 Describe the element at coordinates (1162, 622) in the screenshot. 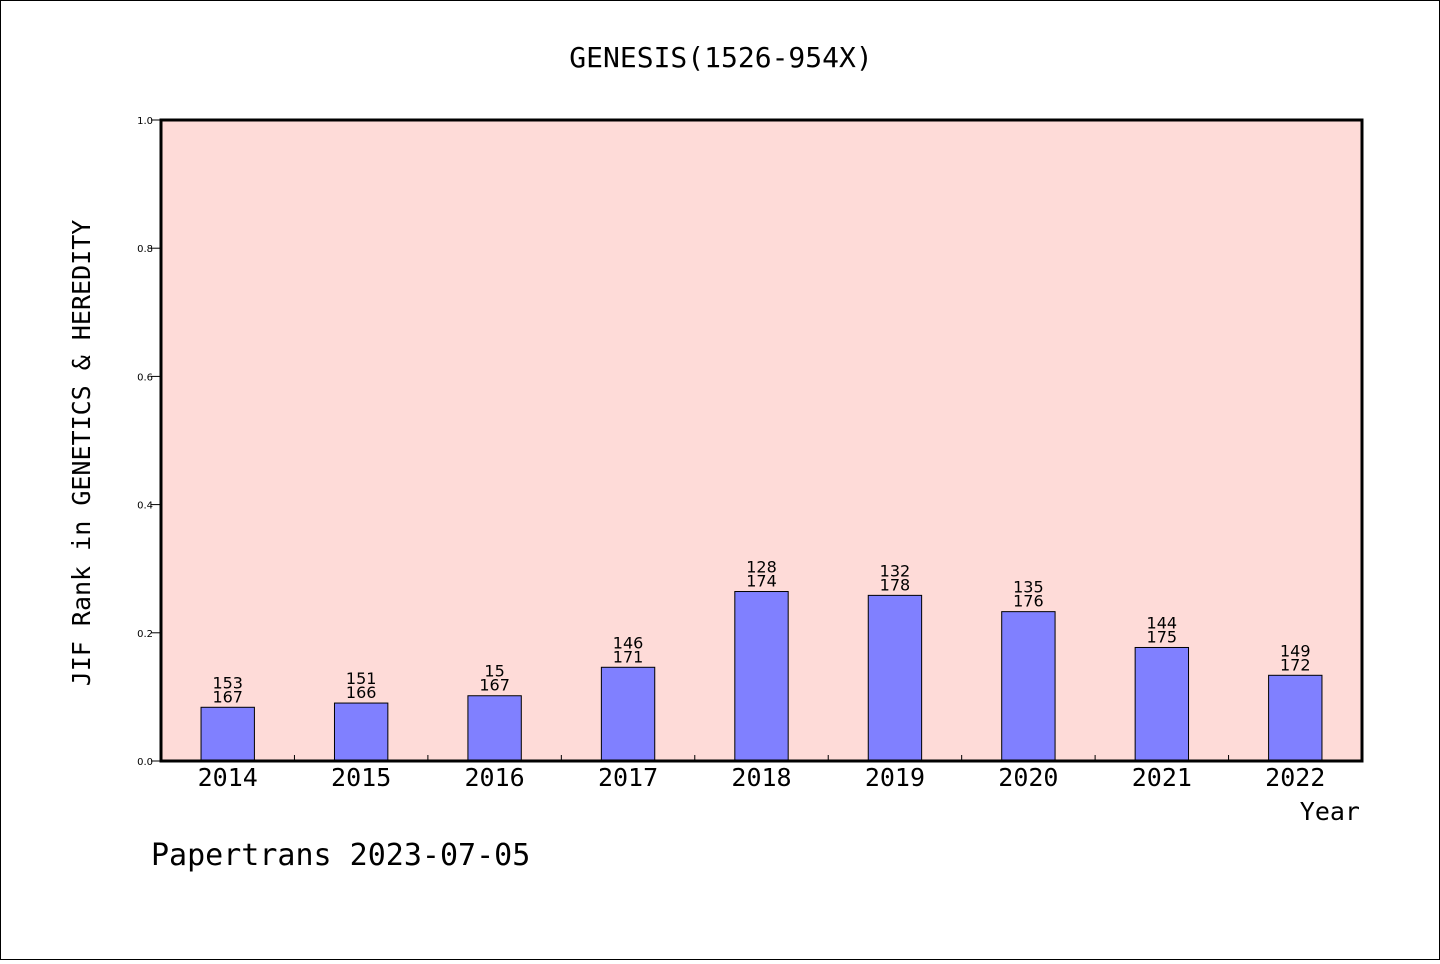

I see `rank-label: 144` at that location.